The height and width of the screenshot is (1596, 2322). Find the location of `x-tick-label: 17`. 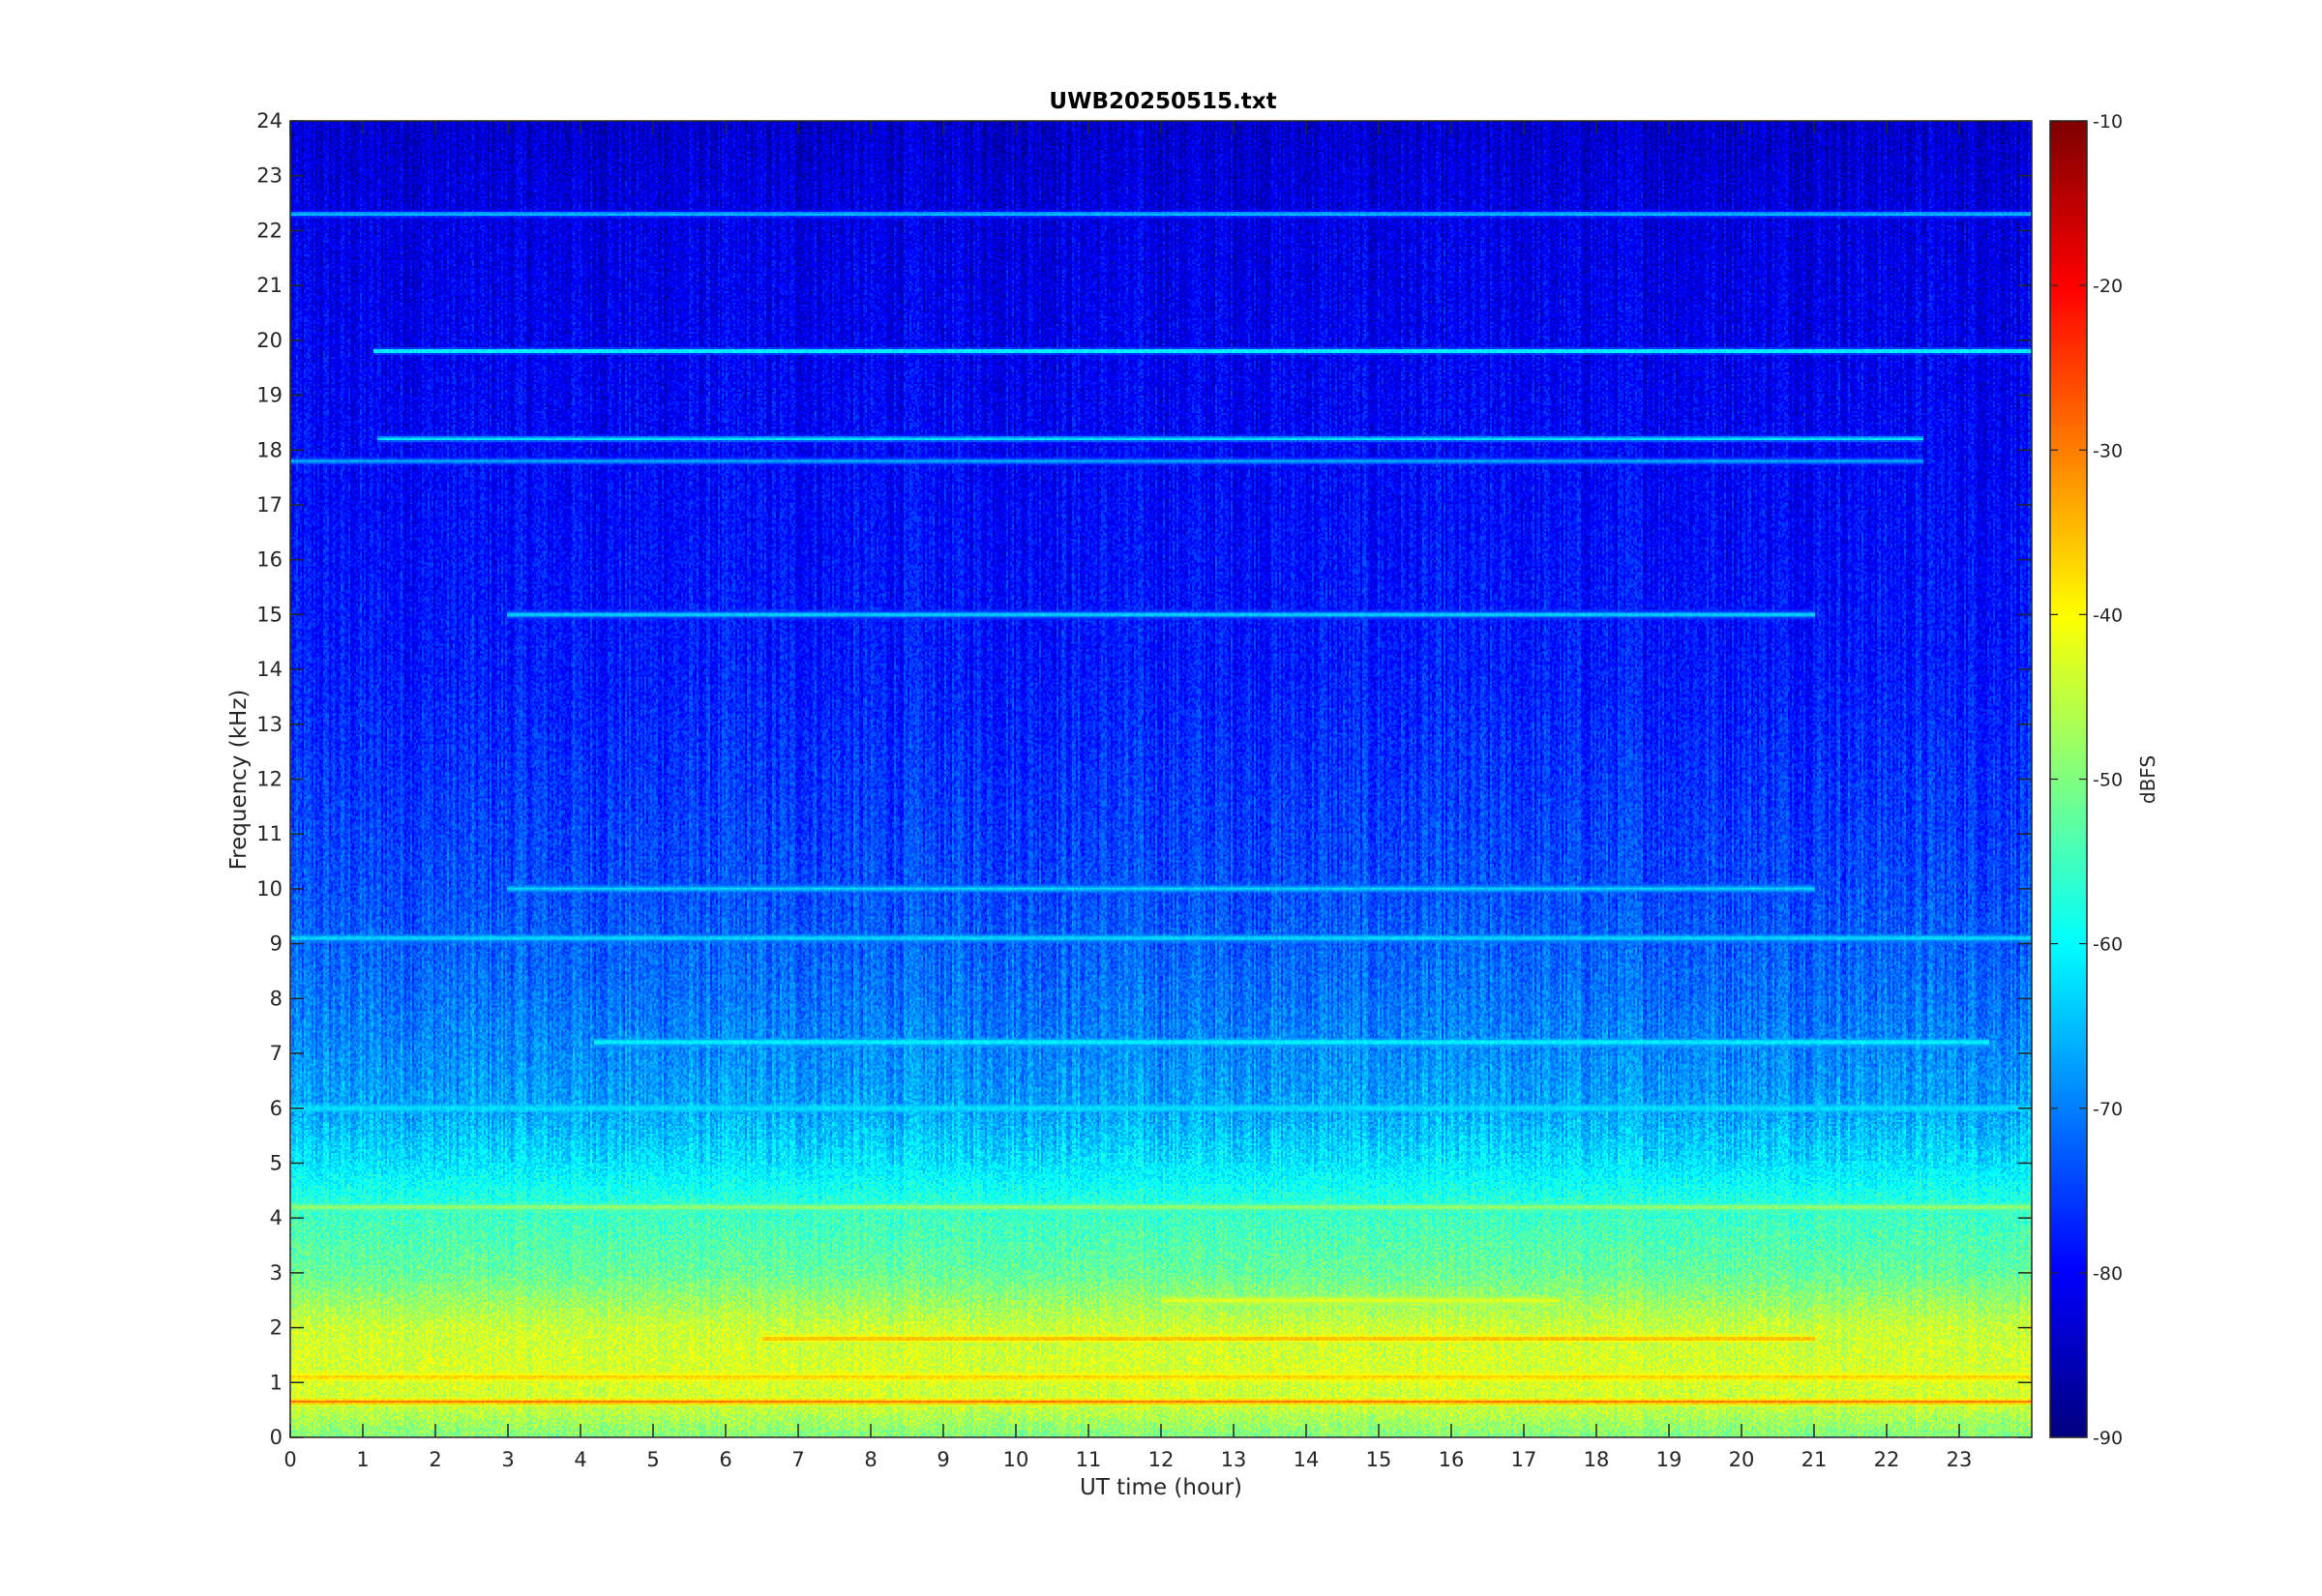

x-tick-label: 17 is located at coordinates (1524, 1459).